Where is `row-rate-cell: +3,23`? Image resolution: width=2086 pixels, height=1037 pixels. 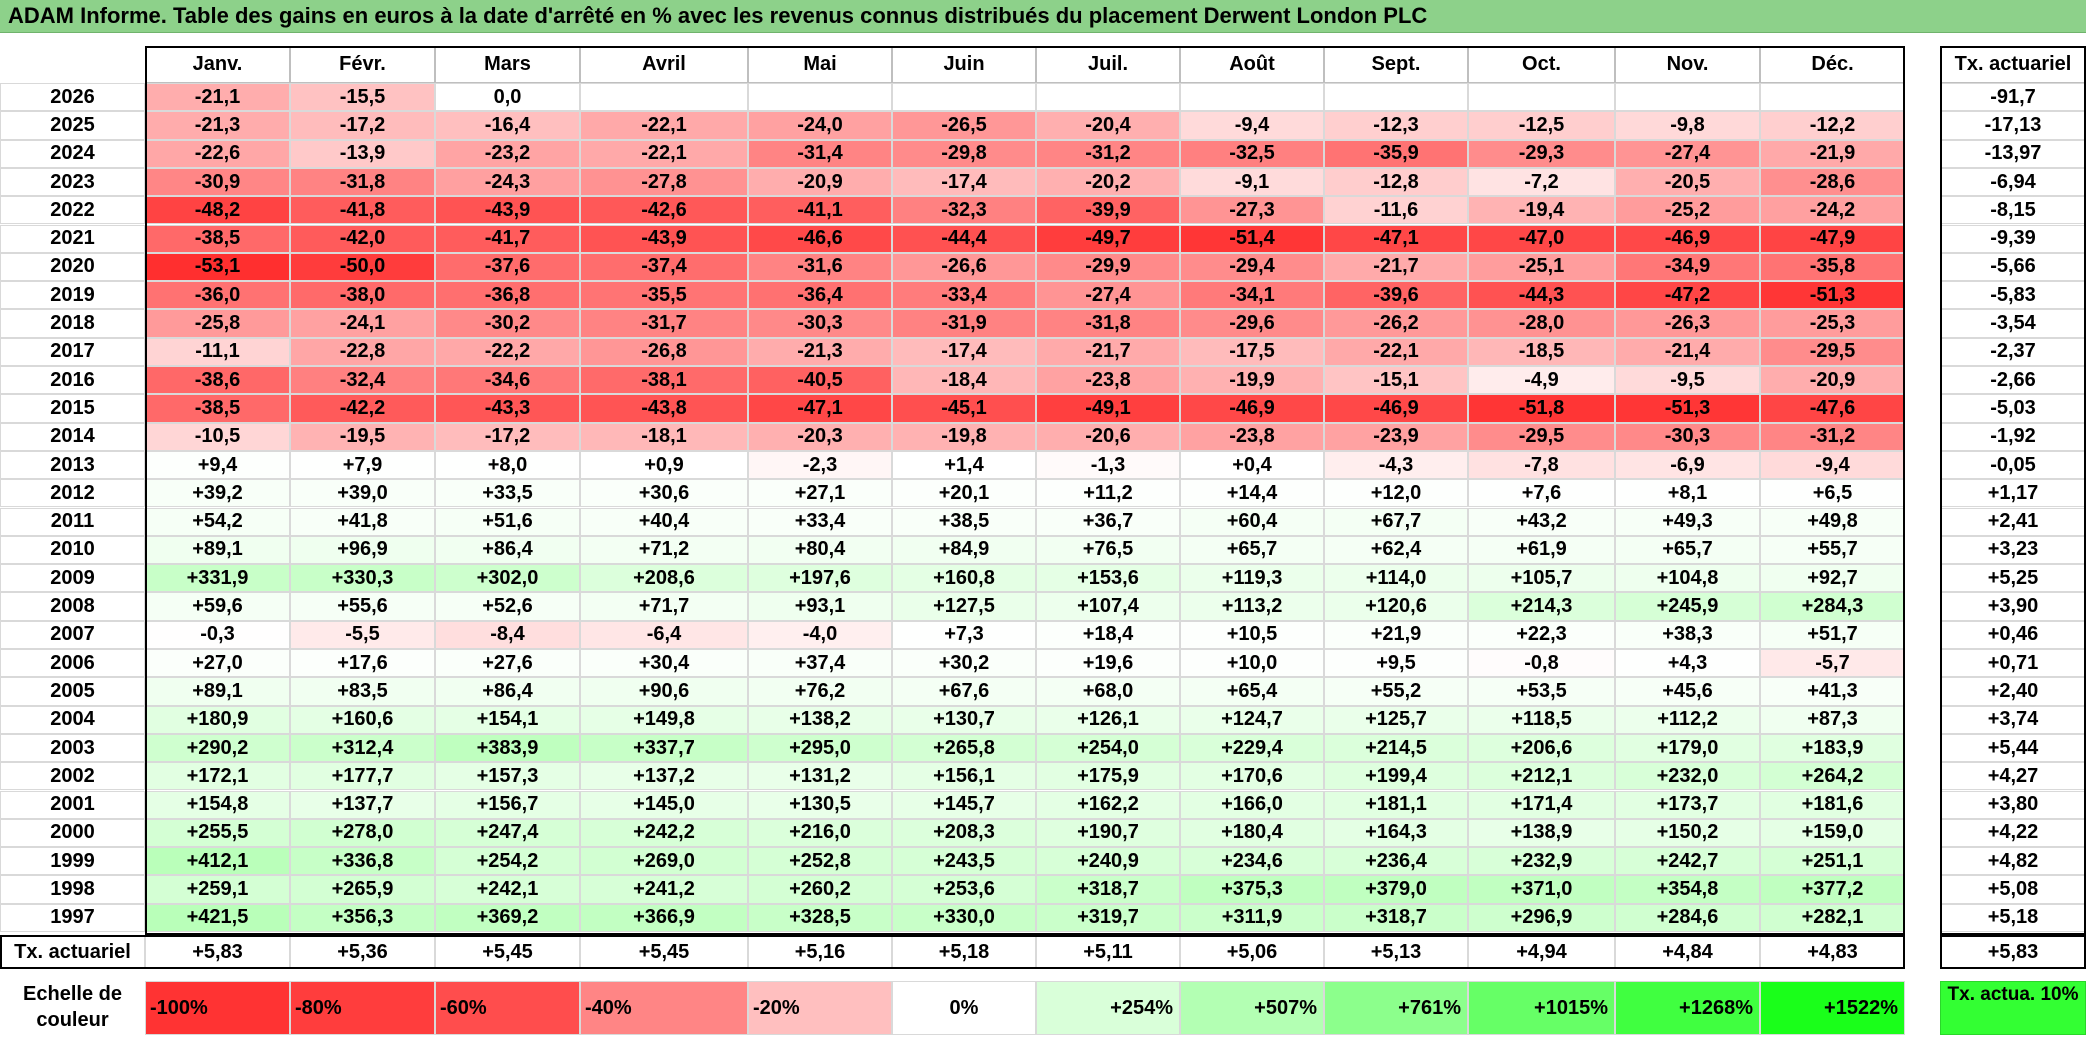
row-rate-cell: +3,23 is located at coordinates (2013, 550).